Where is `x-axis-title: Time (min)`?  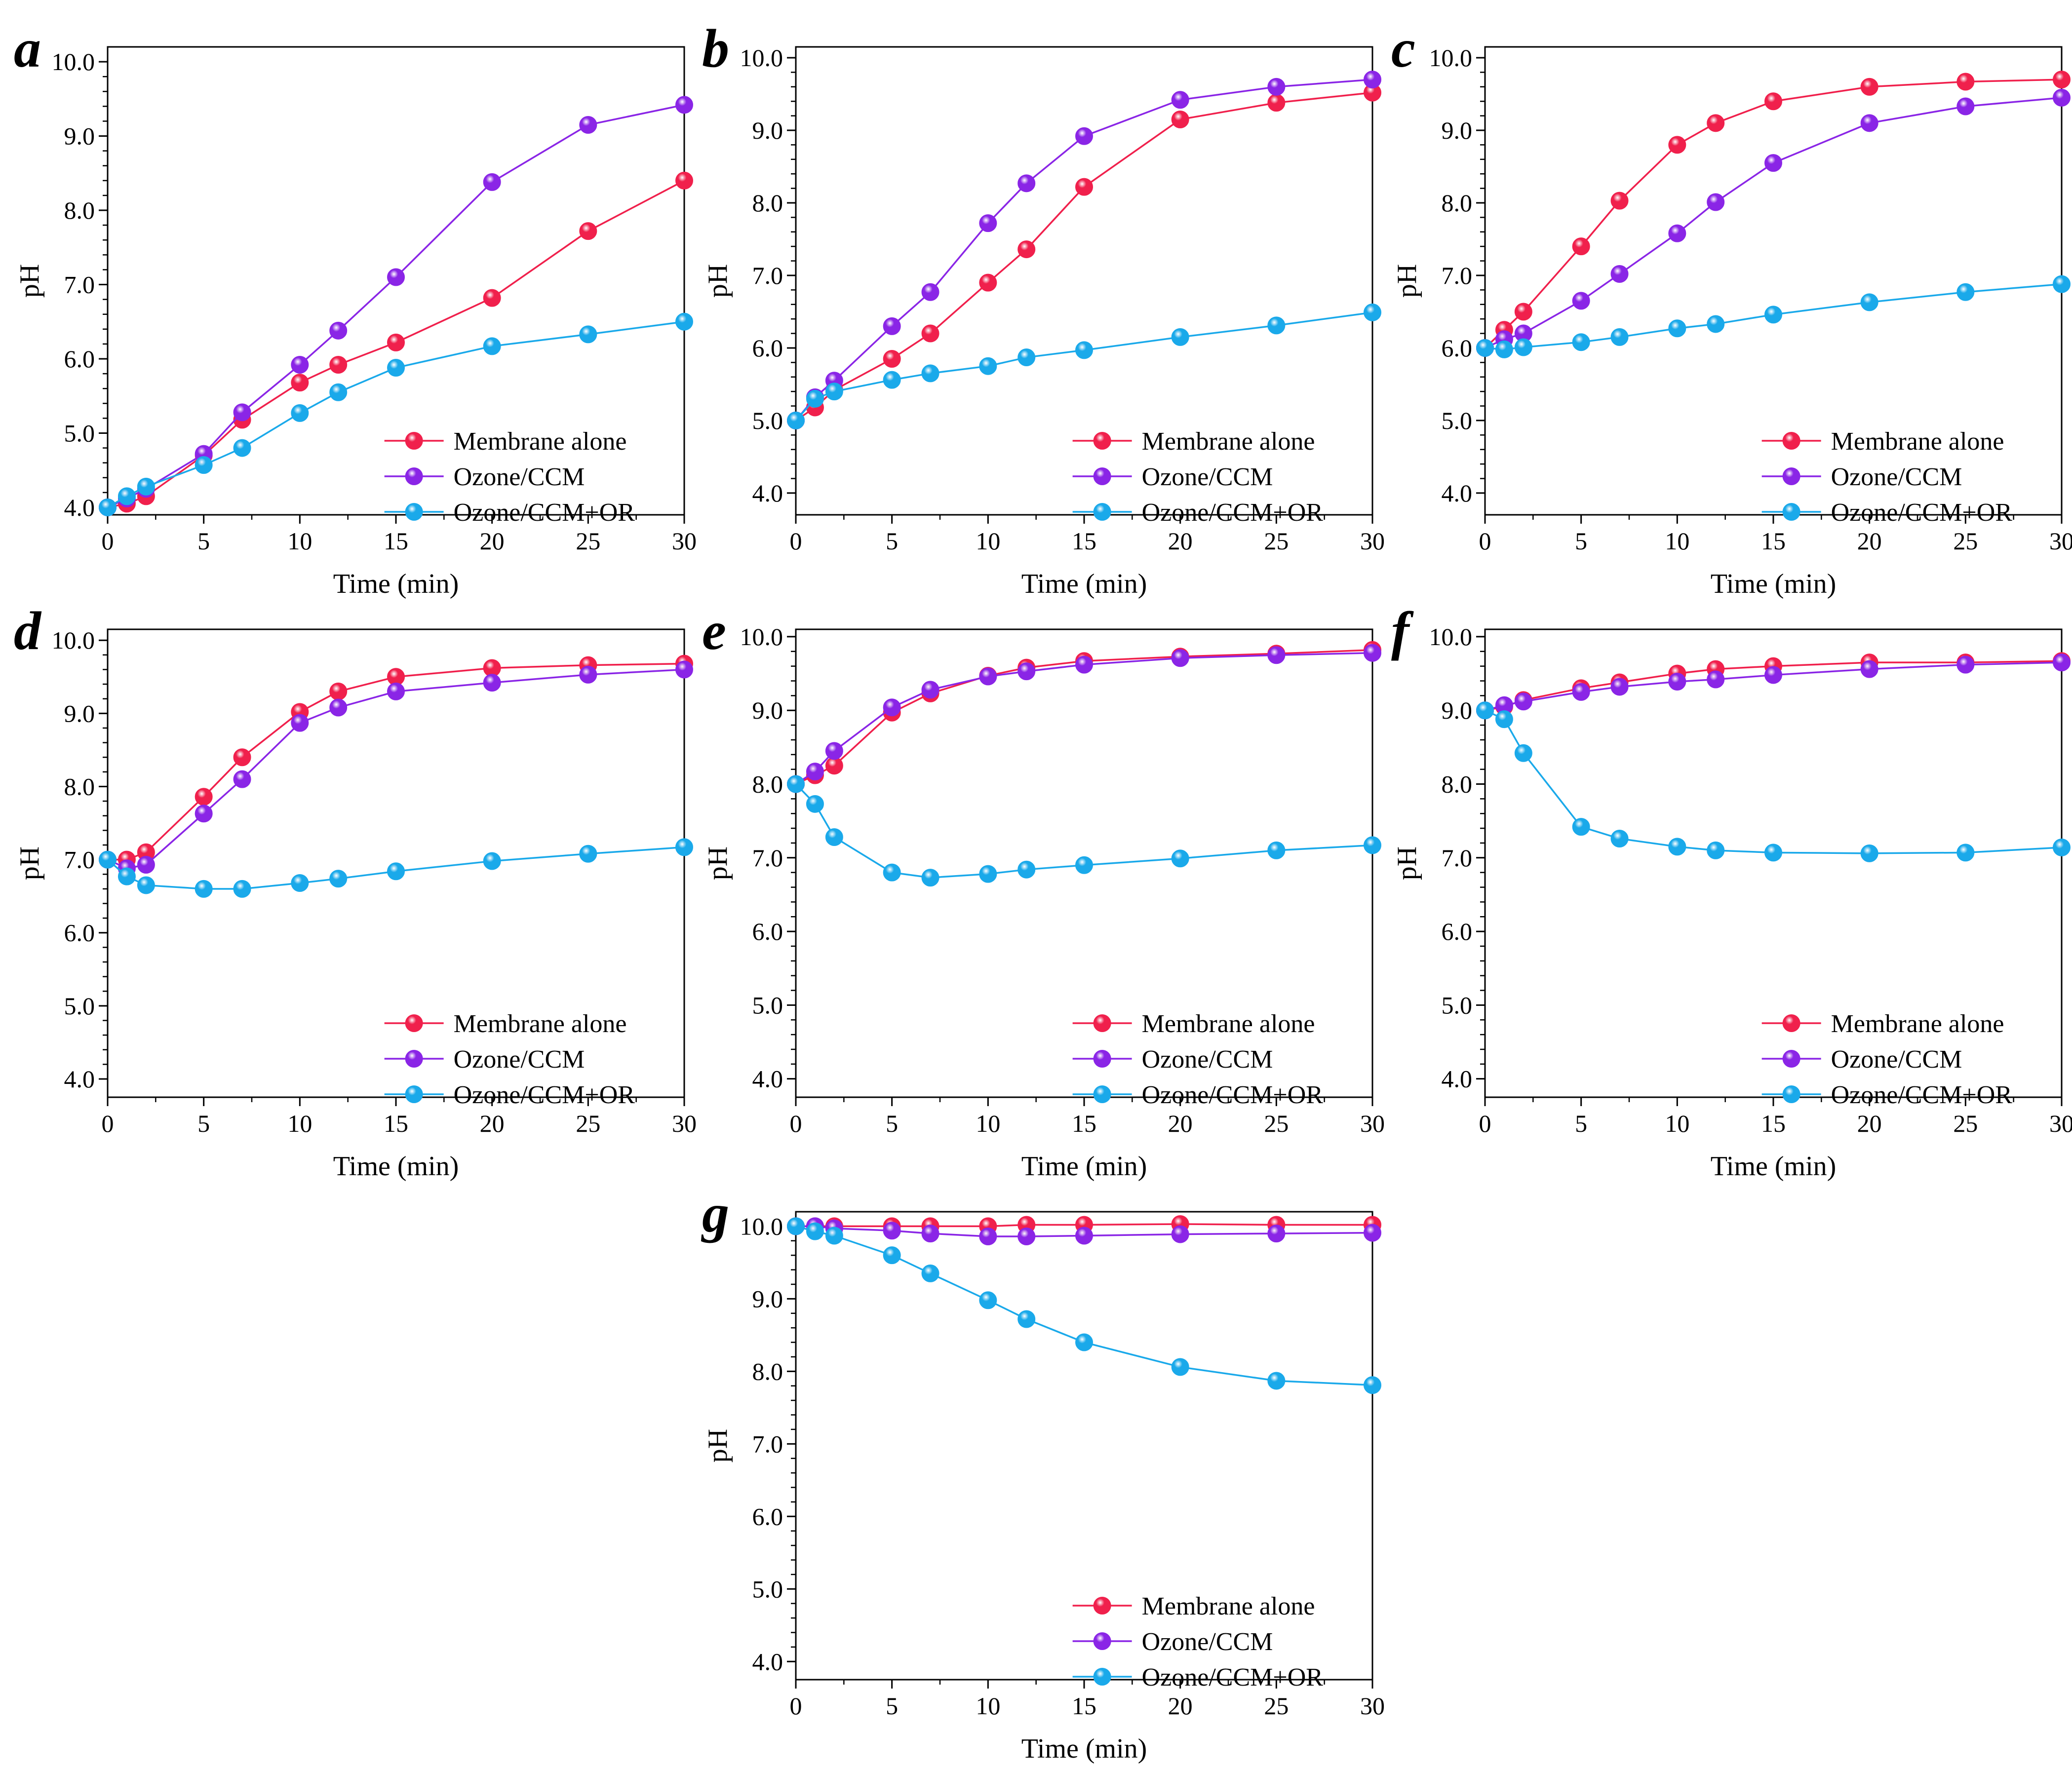
x-axis-title: Time (min) is located at coordinates (1084, 1748).